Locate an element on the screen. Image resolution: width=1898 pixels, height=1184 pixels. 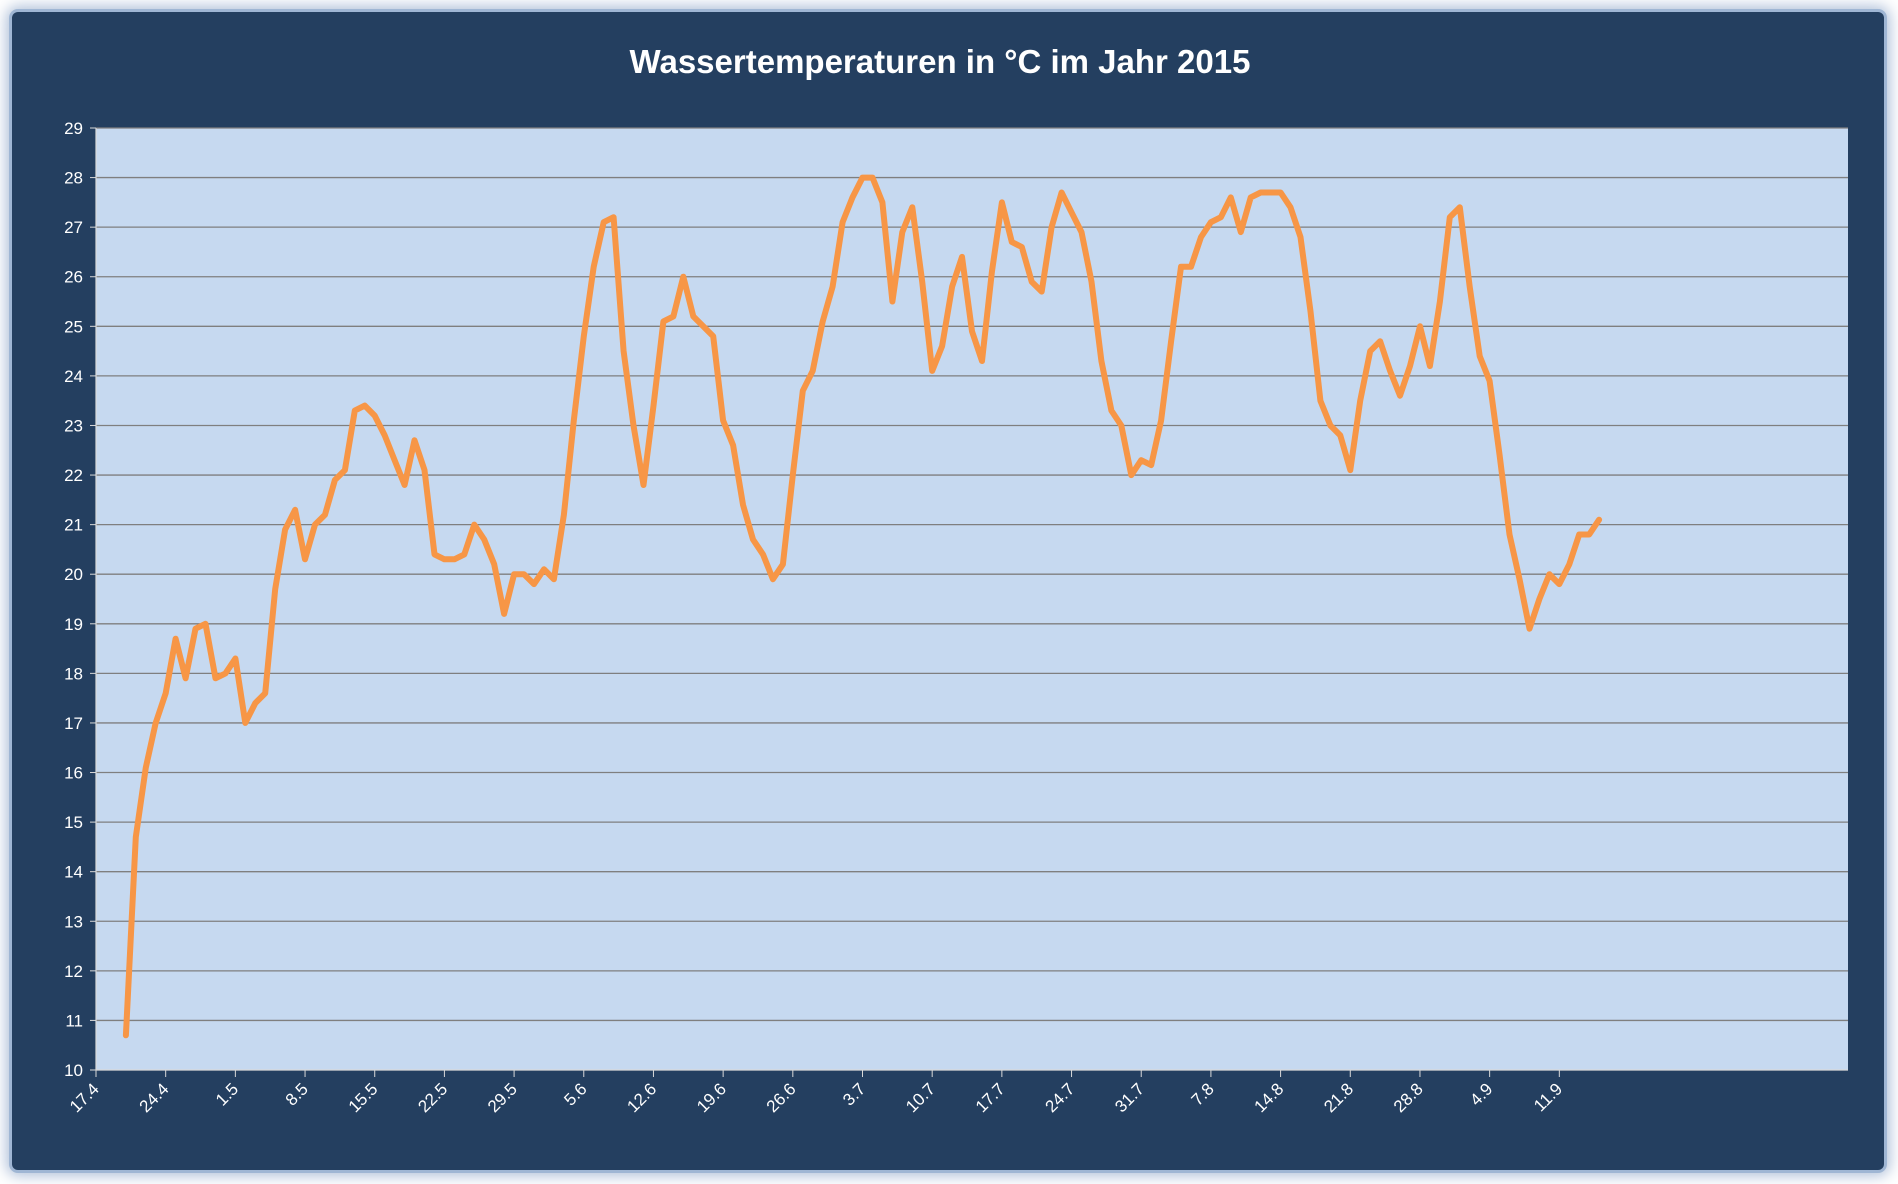
y-tick-label: 18 is located at coordinates (73, 673).